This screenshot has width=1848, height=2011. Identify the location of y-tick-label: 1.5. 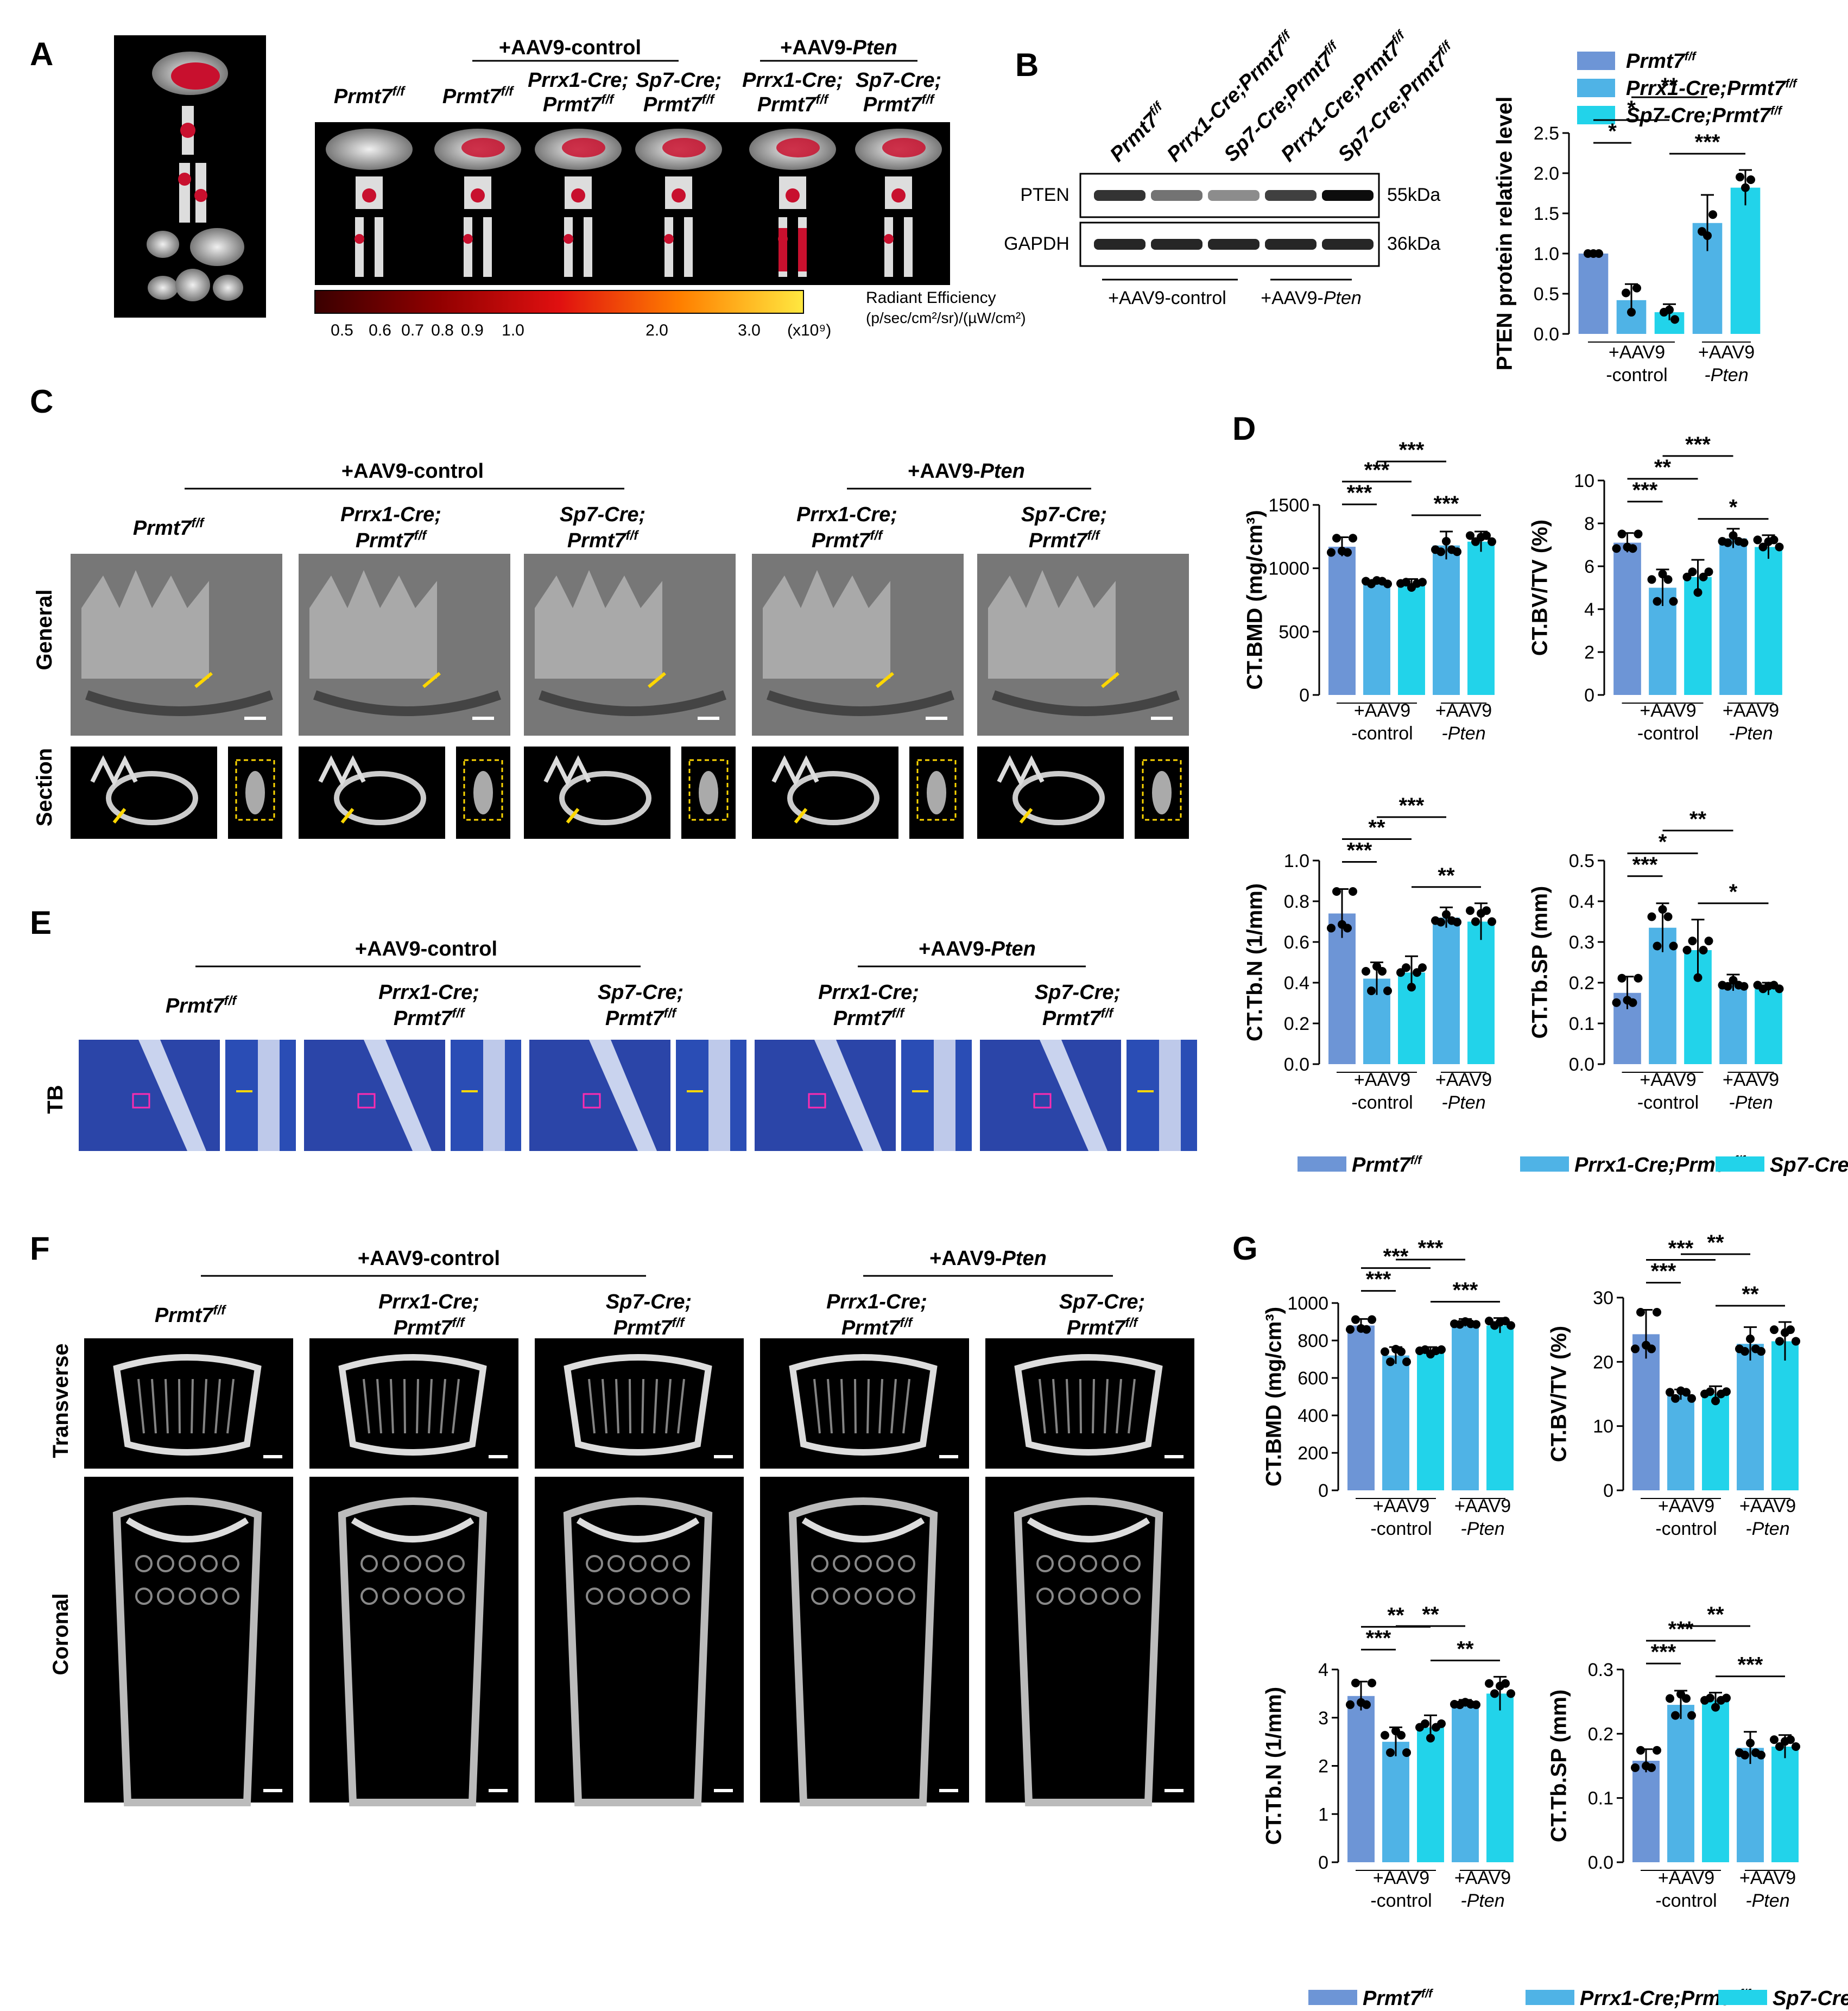
(1547, 214).